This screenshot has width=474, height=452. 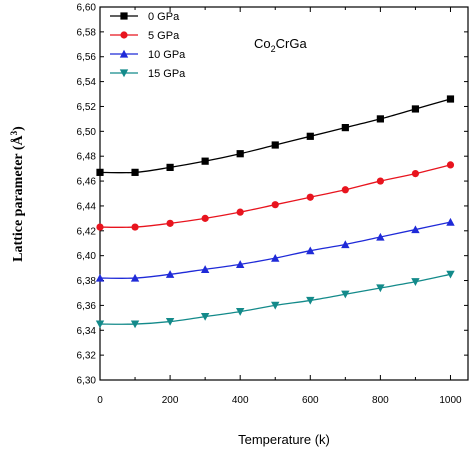 What do you see at coordinates (18, 128) in the screenshot?
I see `y-axis-title-end: )` at bounding box center [18, 128].